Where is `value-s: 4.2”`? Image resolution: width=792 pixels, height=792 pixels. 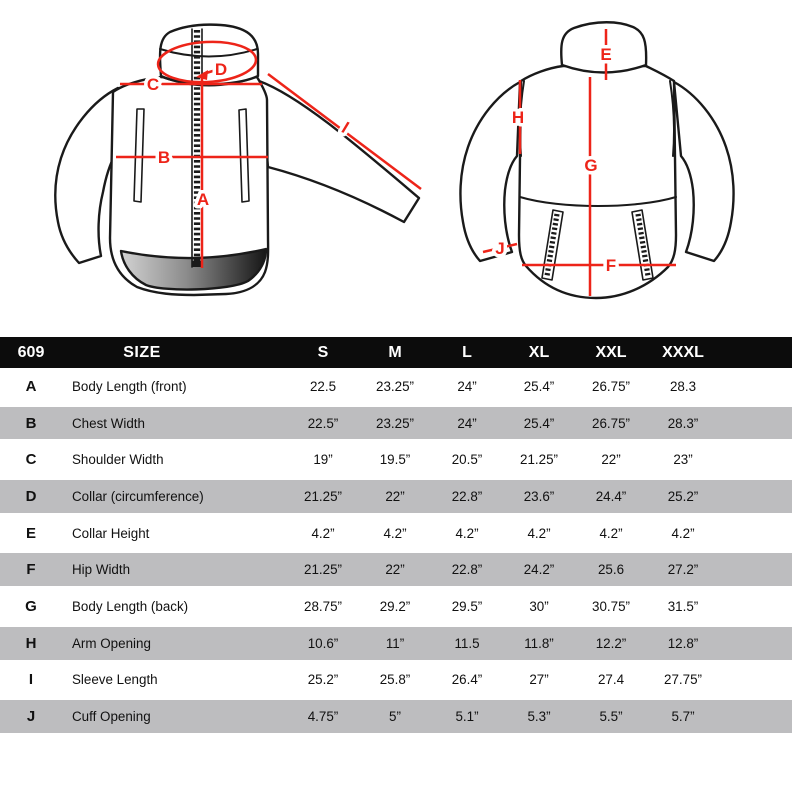
value-s: 4.2” is located at coordinates (323, 533).